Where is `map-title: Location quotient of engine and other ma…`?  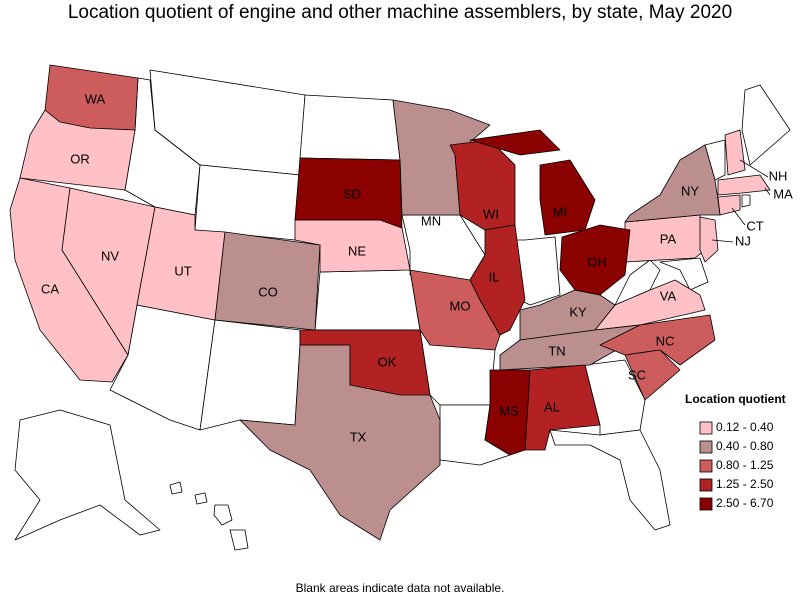 map-title: Location quotient of engine and other ma… is located at coordinates (400, 12).